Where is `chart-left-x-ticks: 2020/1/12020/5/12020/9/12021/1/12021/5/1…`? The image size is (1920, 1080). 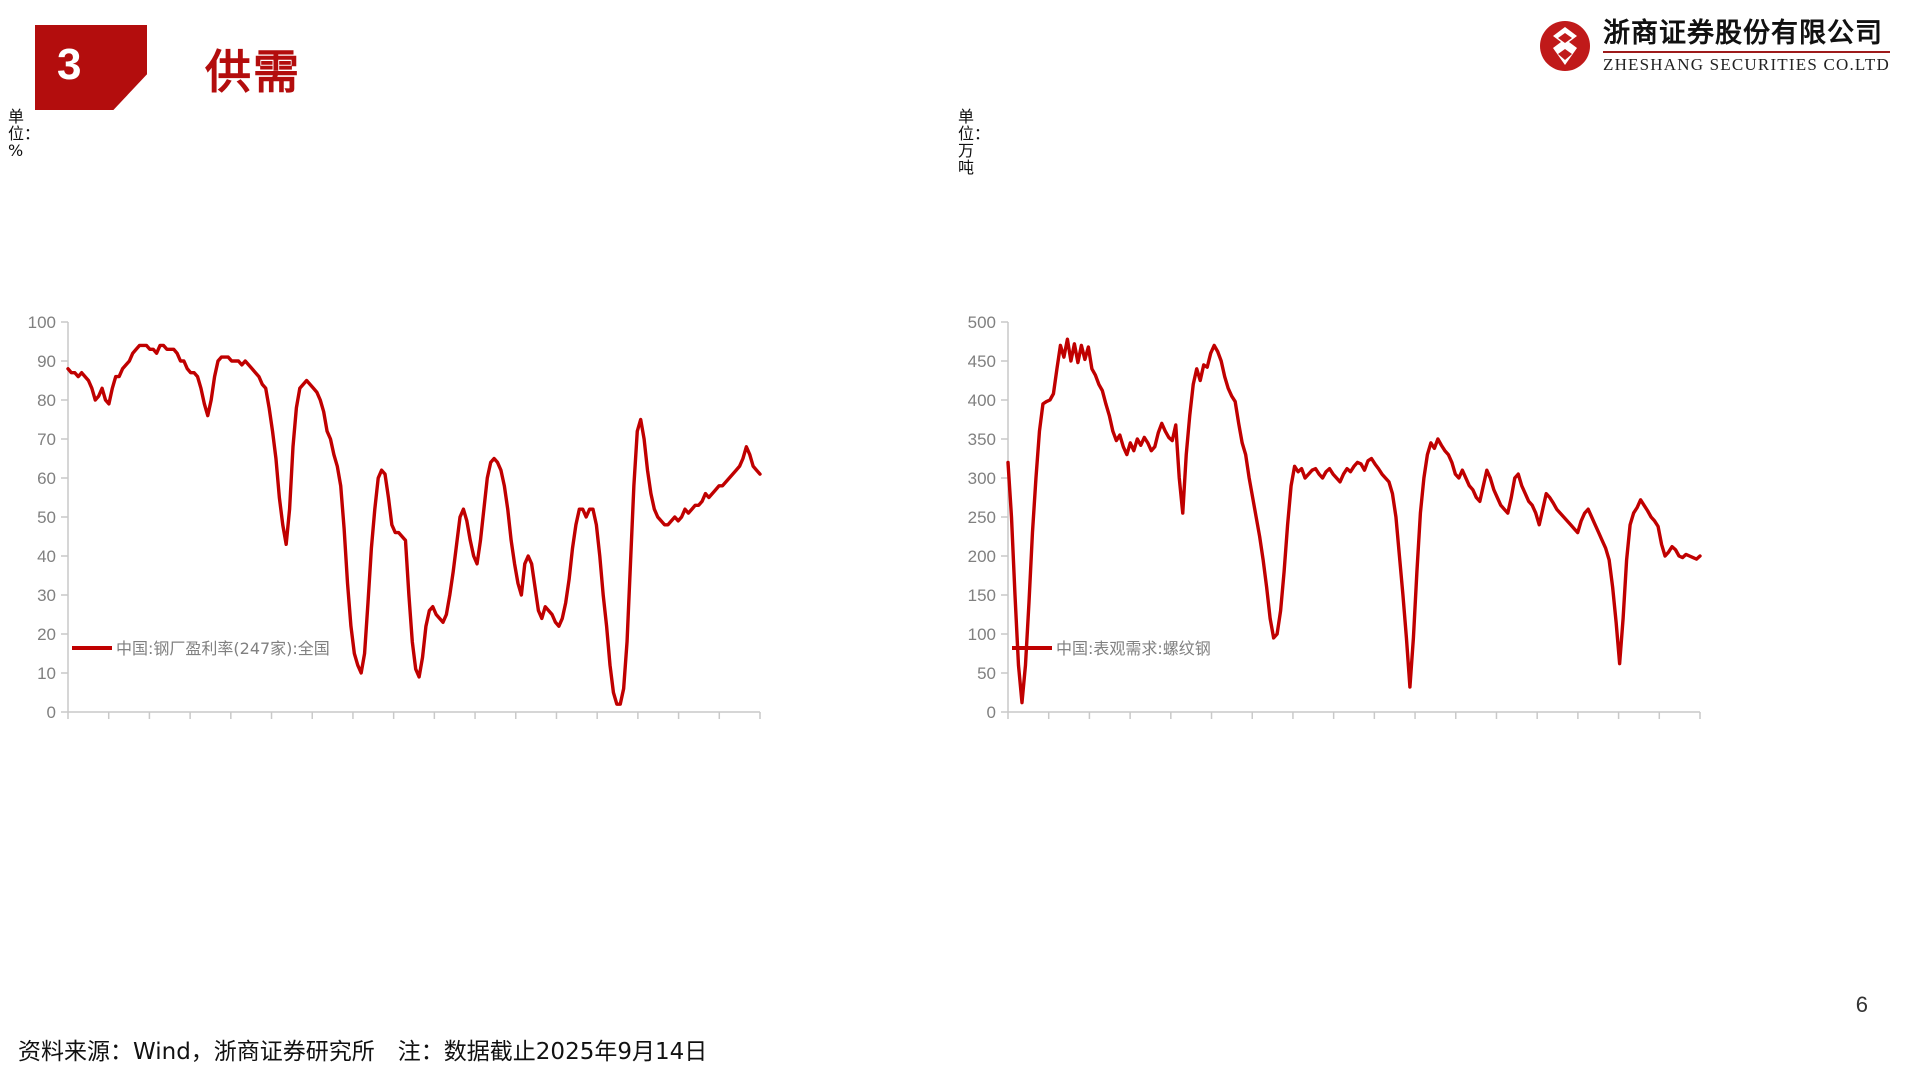
chart-left-x-ticks: 2020/1/12020/5/12020/9/12021/1/12021/5/1… is located at coordinates (414, 715).